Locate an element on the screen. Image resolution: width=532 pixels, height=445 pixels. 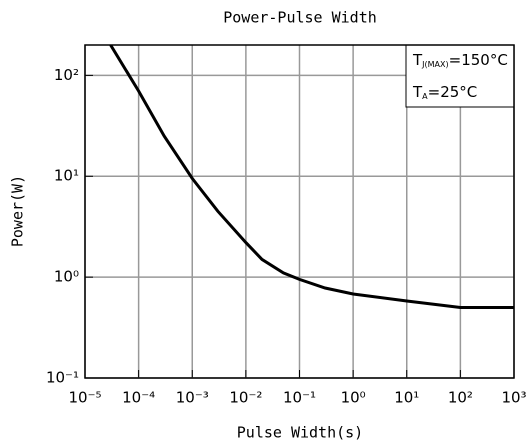
x-axis-label: Pulse Width(s) is located at coordinates (300, 433).